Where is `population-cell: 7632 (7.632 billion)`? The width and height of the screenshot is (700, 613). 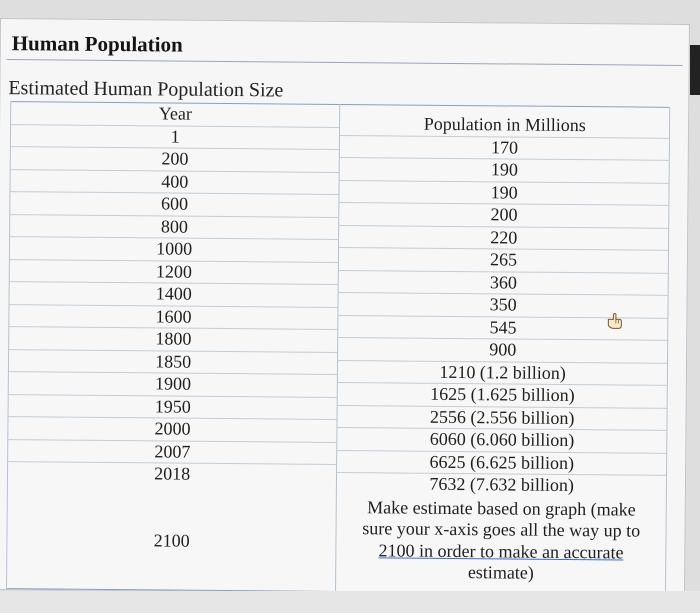 population-cell: 7632 (7.632 billion) is located at coordinates (502, 484).